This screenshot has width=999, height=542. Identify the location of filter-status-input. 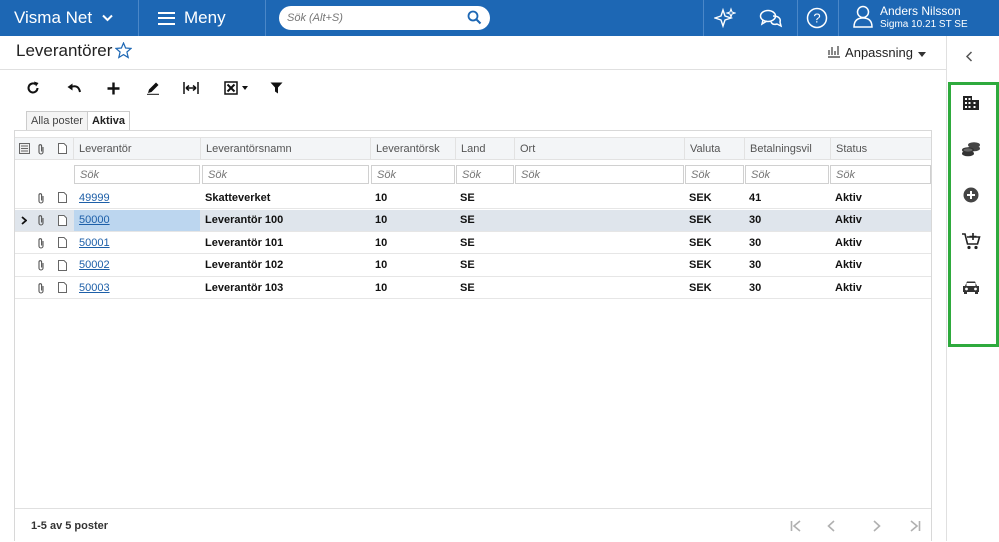
(880, 174).